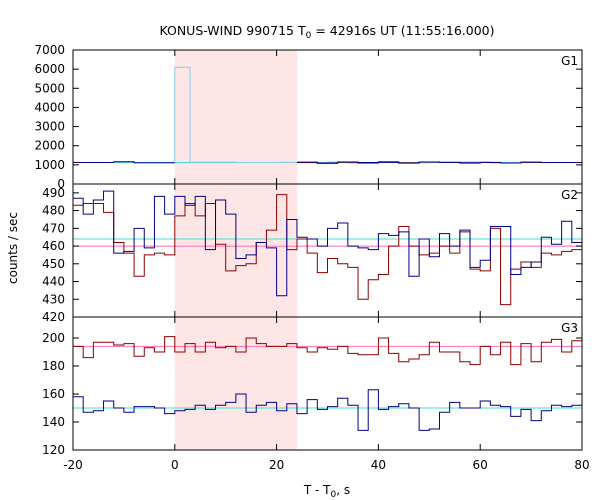  I want to click on y-tick-label: 4000, so click(49, 107).